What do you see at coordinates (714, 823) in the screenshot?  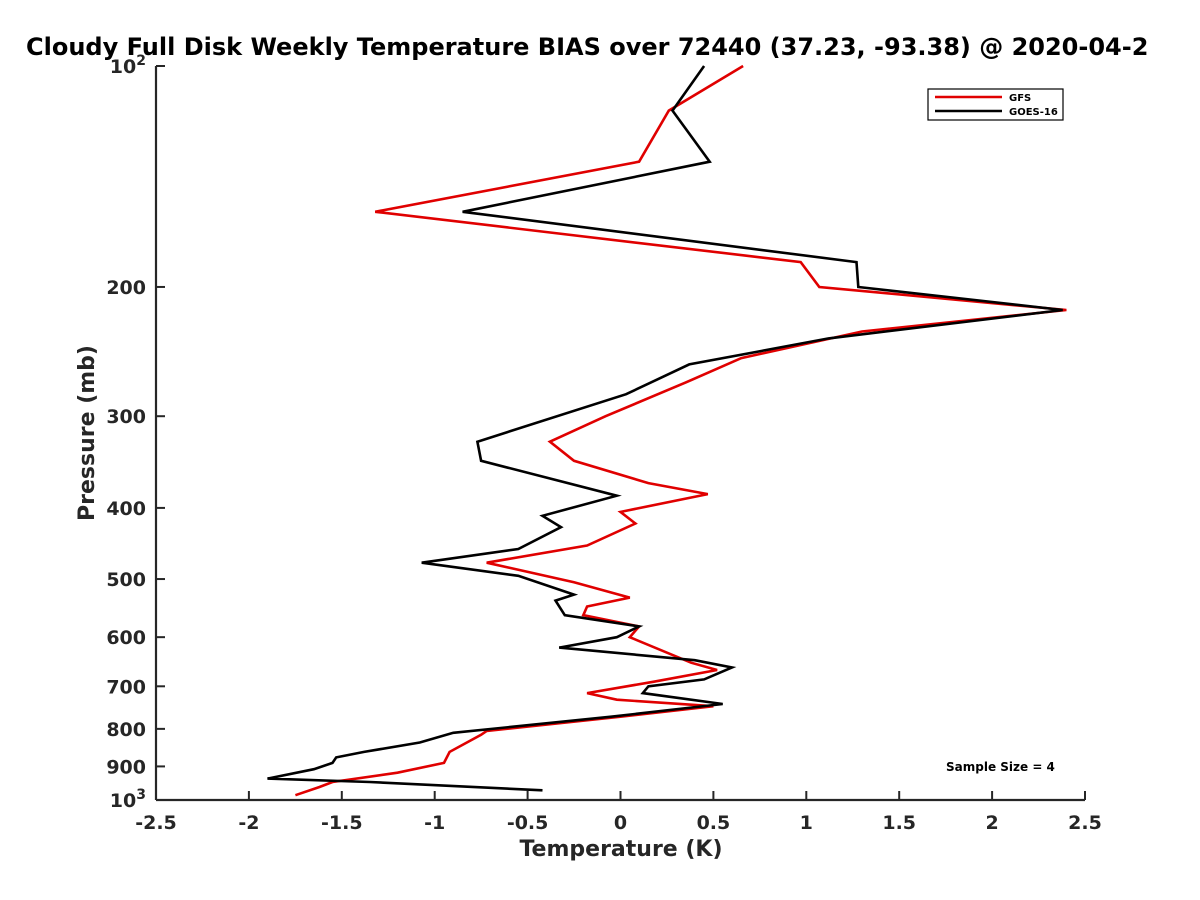 I see `x-tick-label: 0.5` at bounding box center [714, 823].